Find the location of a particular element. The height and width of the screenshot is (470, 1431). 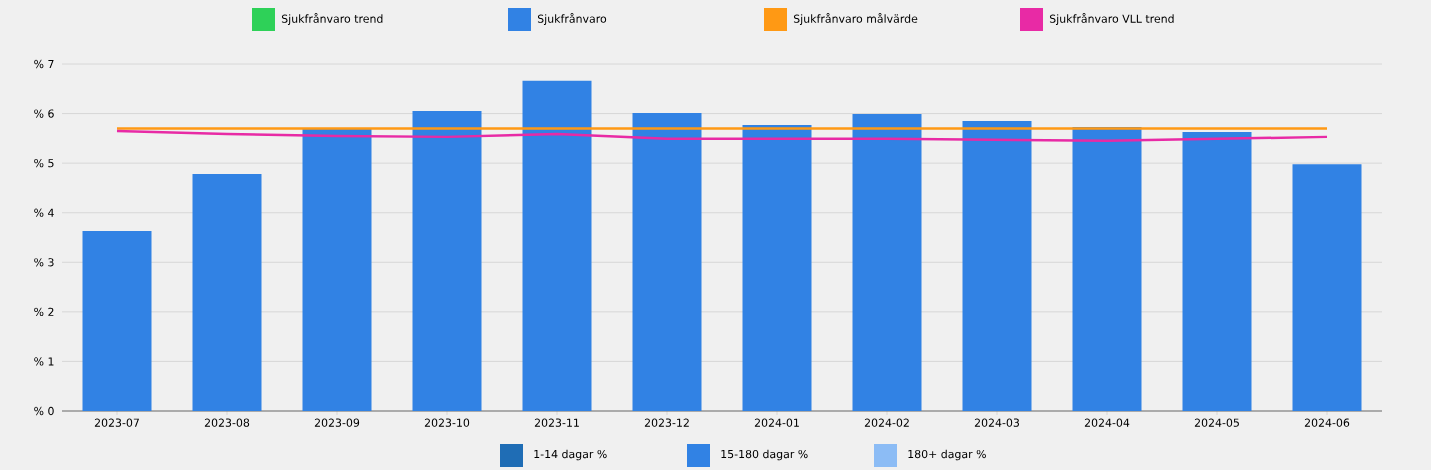

x-tick-label: 2023-10 is located at coordinates (447, 422).